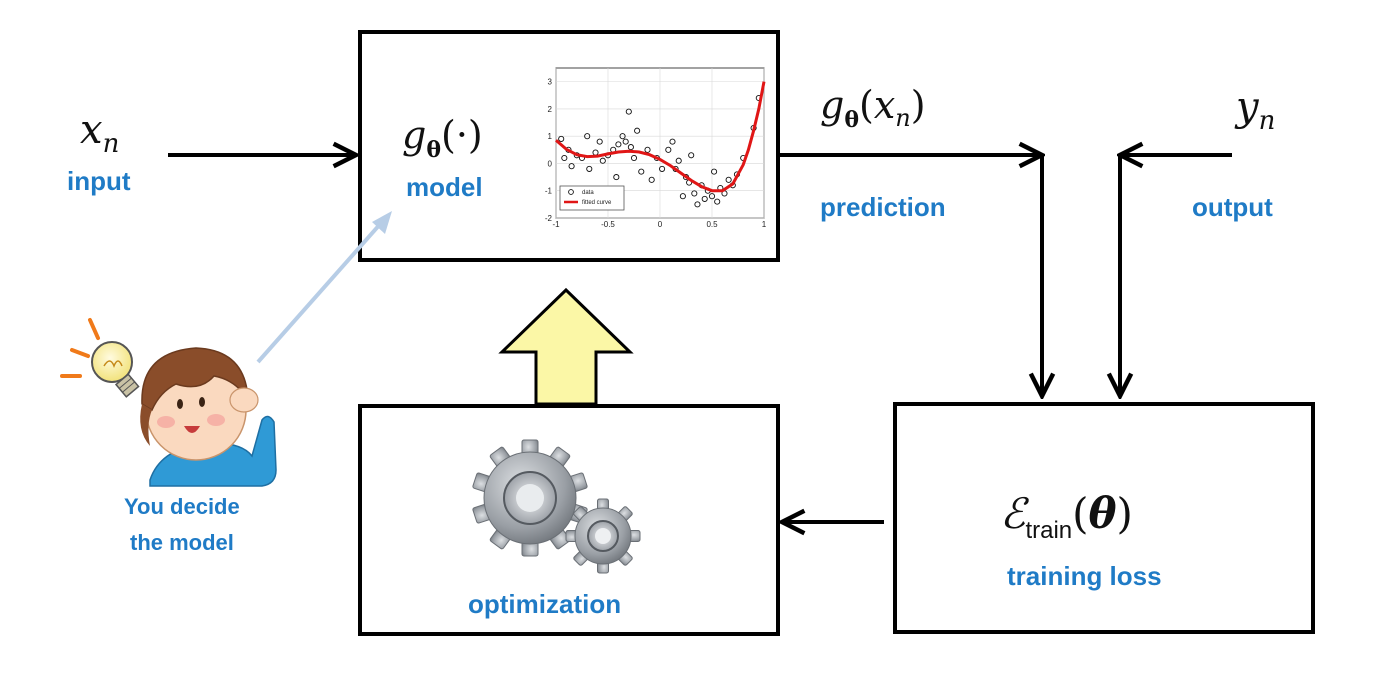  What do you see at coordinates (1084, 576) in the screenshot?
I see `loss-label: training loss` at bounding box center [1084, 576].